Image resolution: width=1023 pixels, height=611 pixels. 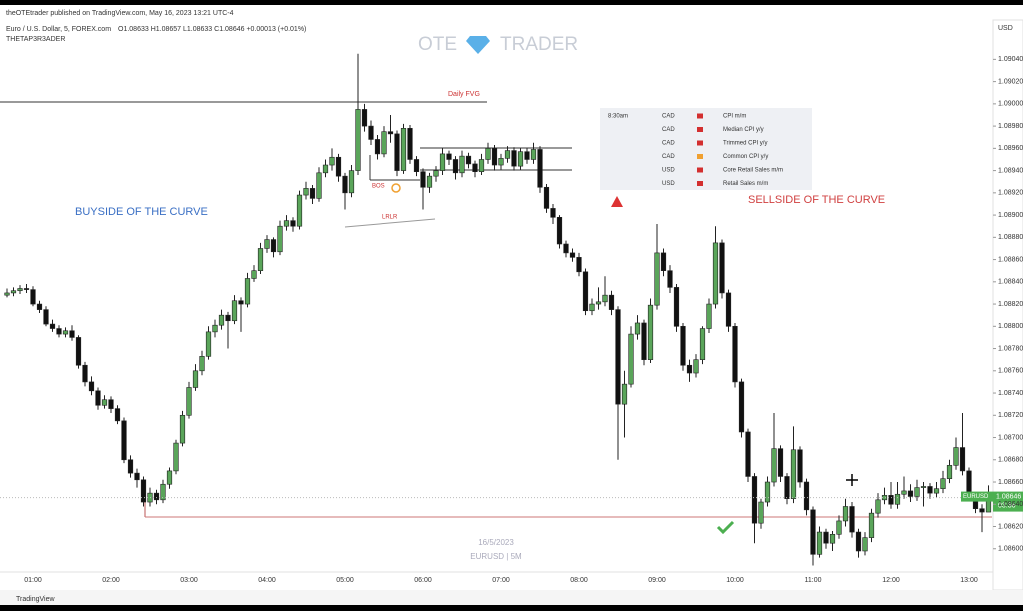 What do you see at coordinates (1010, 304) in the screenshot?
I see `y-tick-label: 1.08820` at bounding box center [1010, 304].